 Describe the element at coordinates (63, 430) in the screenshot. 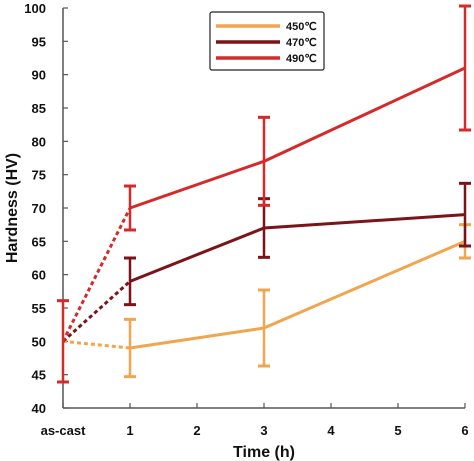

I see `x-tick-label: as-cast` at that location.